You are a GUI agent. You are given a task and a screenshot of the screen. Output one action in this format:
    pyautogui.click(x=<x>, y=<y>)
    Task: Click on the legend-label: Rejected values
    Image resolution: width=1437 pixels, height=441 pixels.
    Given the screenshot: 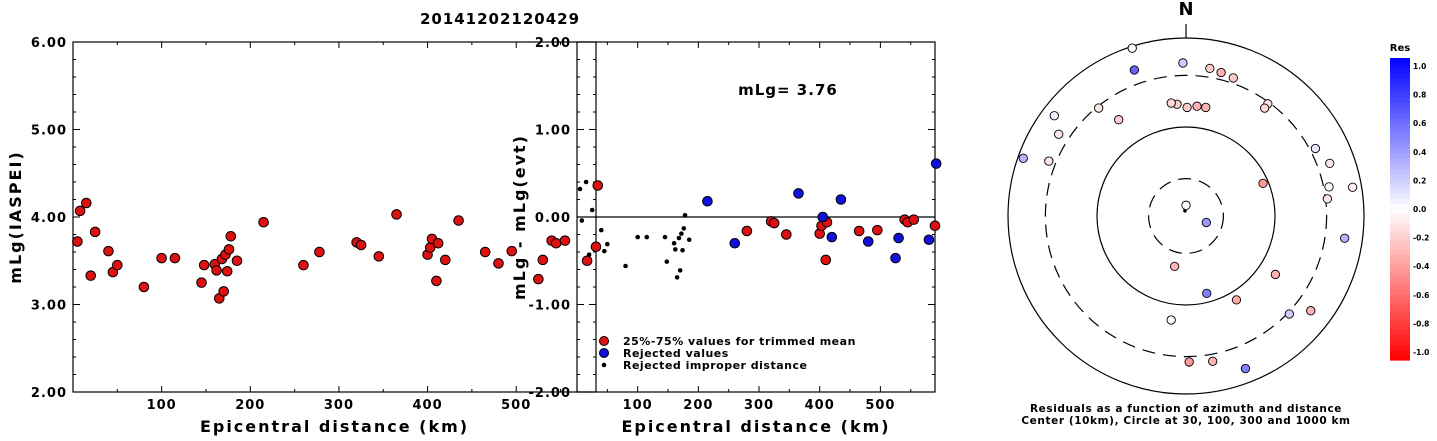 What is the action you would take?
    pyautogui.click(x=676, y=353)
    